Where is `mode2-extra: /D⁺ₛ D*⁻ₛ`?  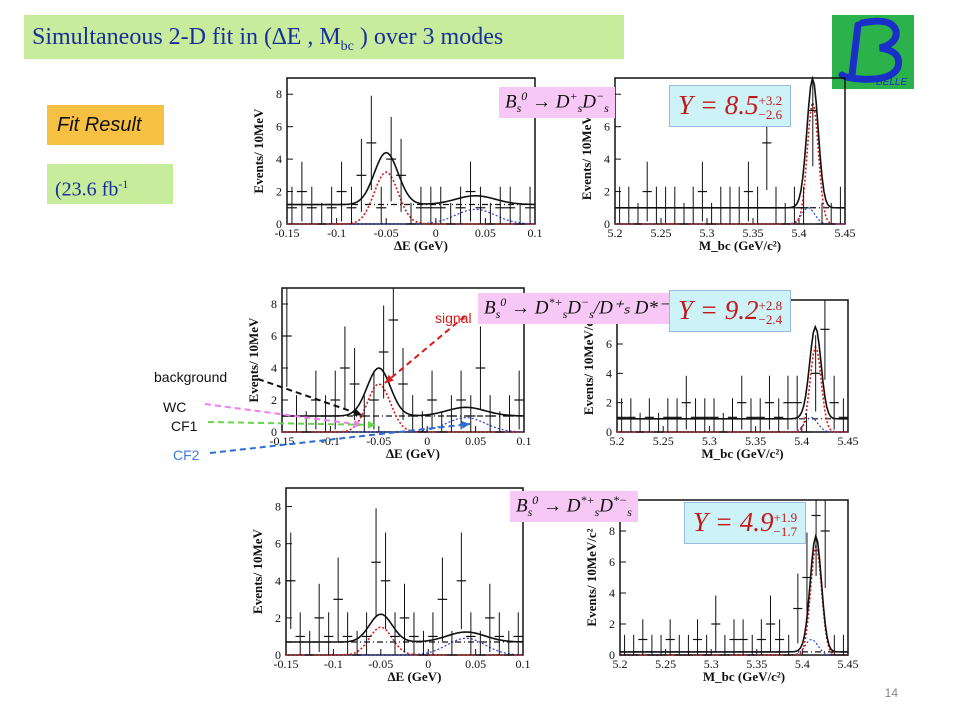 mode2-extra: /D⁺ₛ D*⁻ₛ is located at coordinates (634, 308).